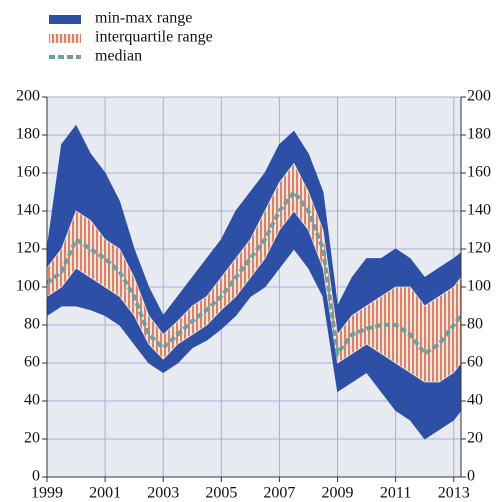  Describe the element at coordinates (28, 286) in the screenshot. I see `y-tick-label: 100` at that location.